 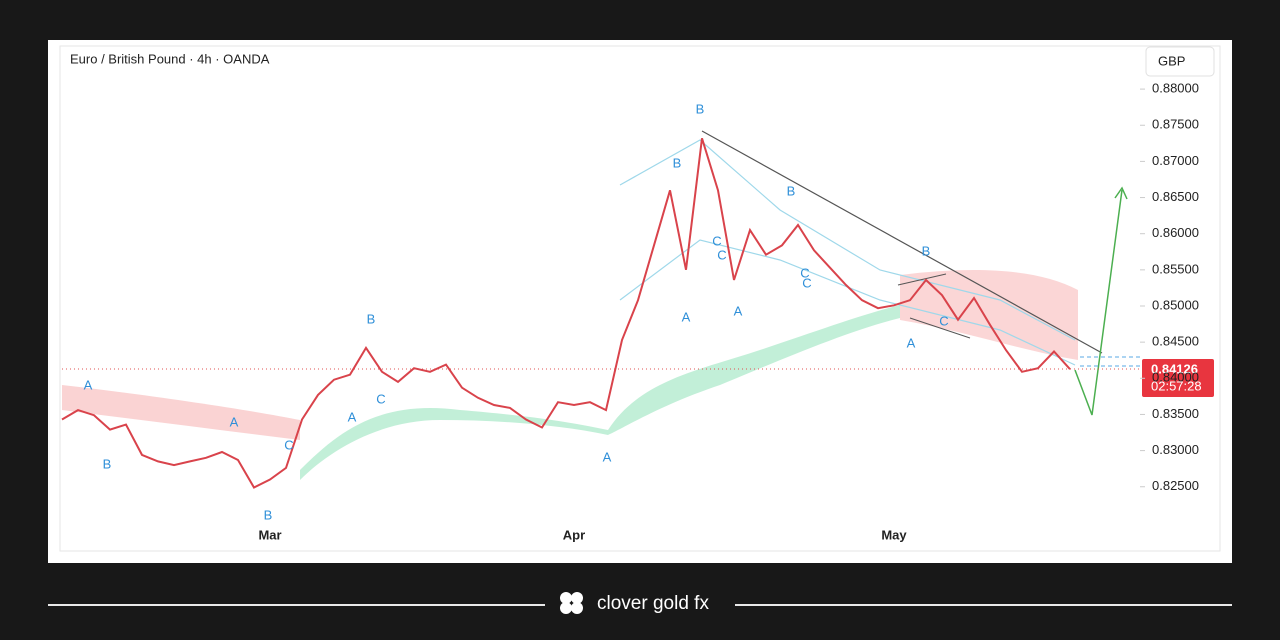 What do you see at coordinates (1175, 413) in the screenshot?
I see `y-tick-label: 0.83500` at bounding box center [1175, 413].